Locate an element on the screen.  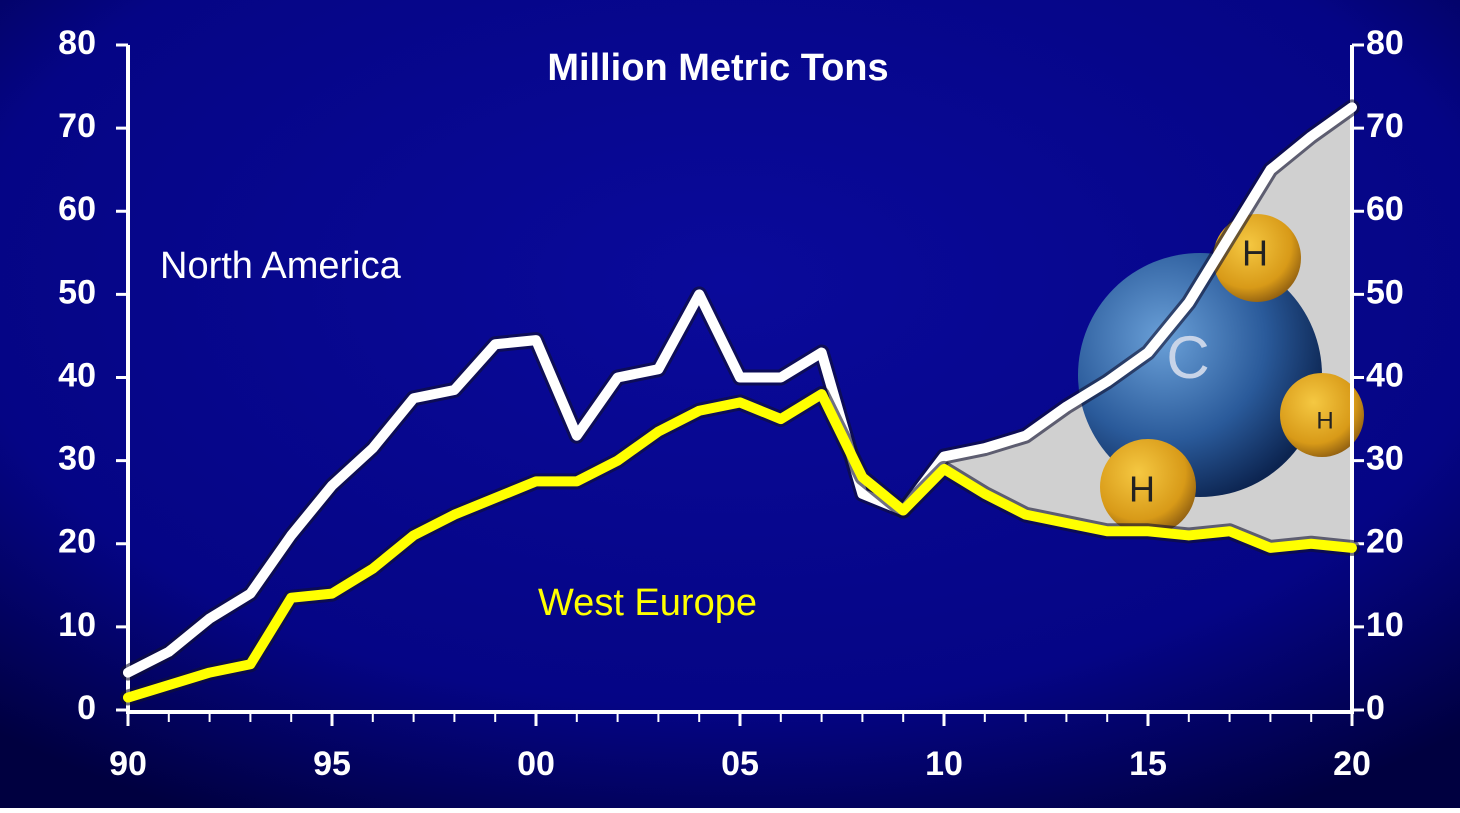
carbon-atom is located at coordinates (1200, 375).